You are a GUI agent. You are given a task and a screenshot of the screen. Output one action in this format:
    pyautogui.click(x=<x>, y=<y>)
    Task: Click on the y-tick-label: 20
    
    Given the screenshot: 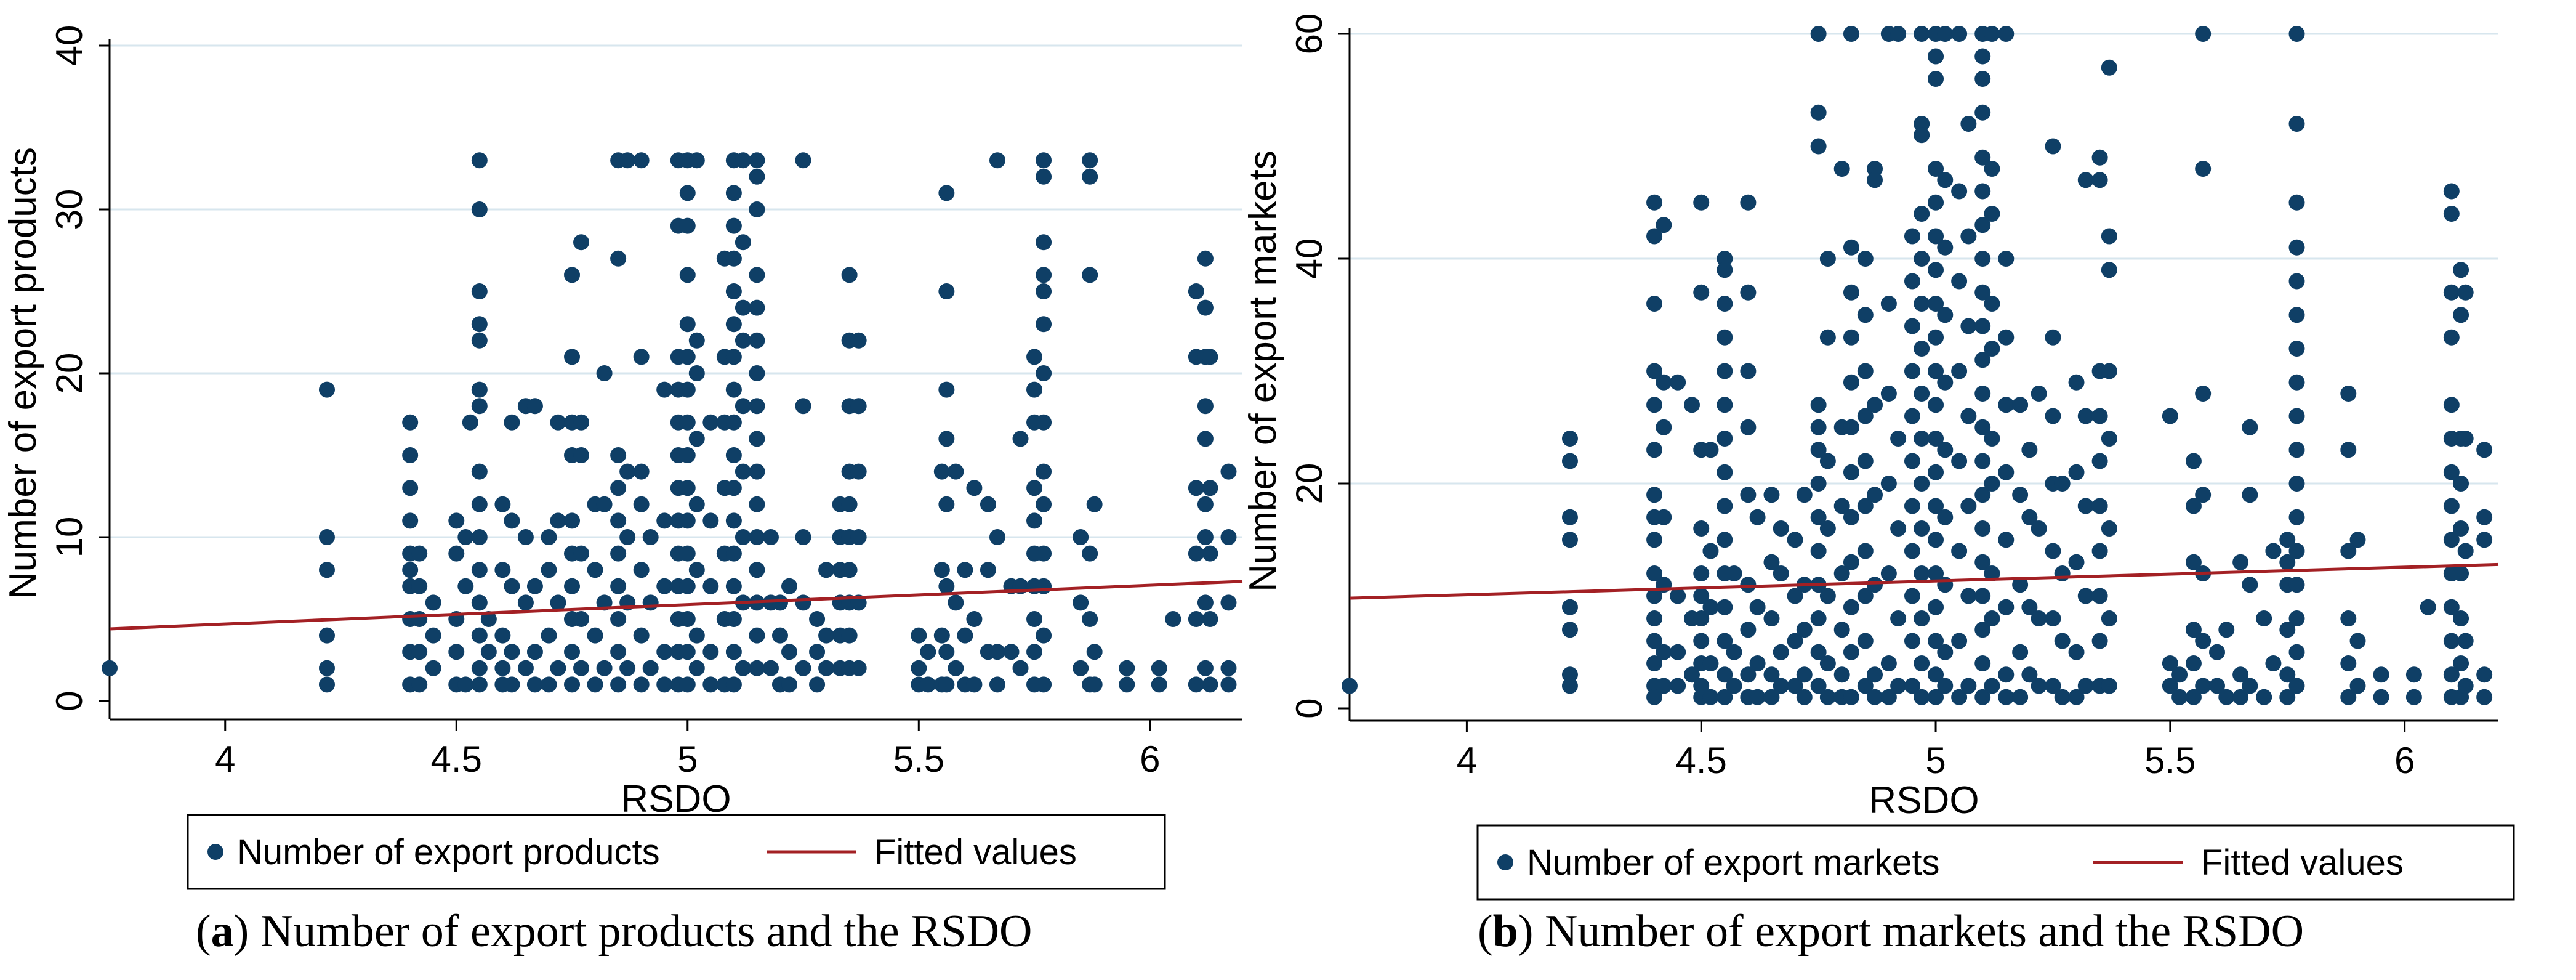 What is the action you would take?
    pyautogui.click(x=69, y=374)
    